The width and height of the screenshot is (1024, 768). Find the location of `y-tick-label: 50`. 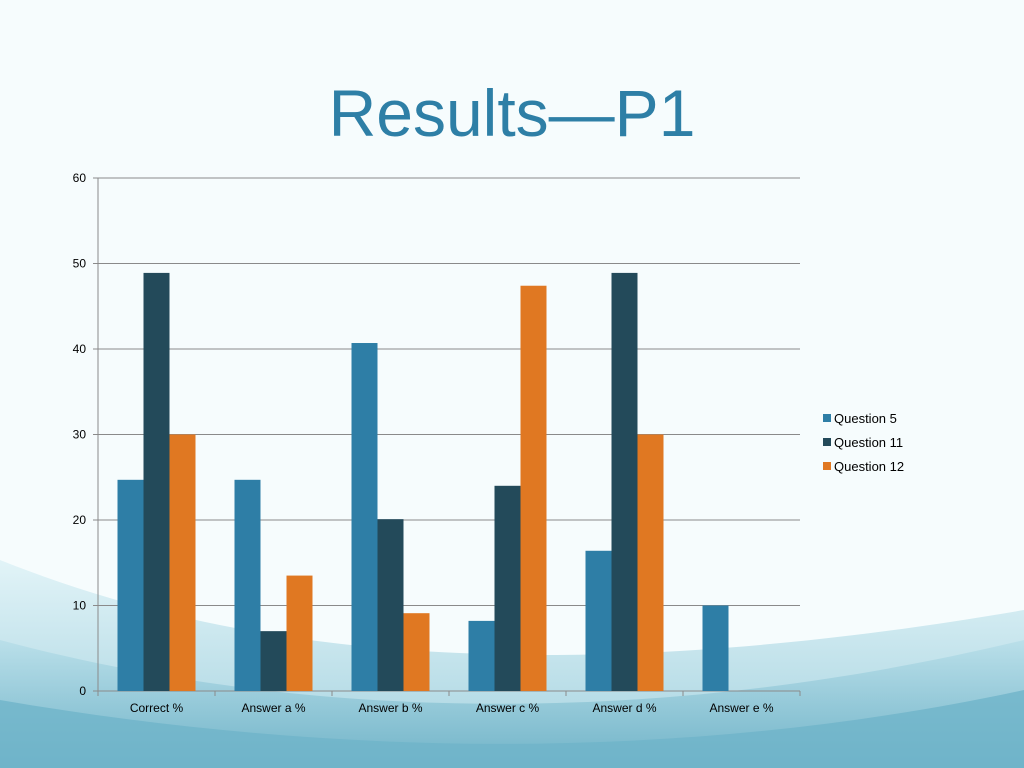

y-tick-label: 50 is located at coordinates (80, 264).